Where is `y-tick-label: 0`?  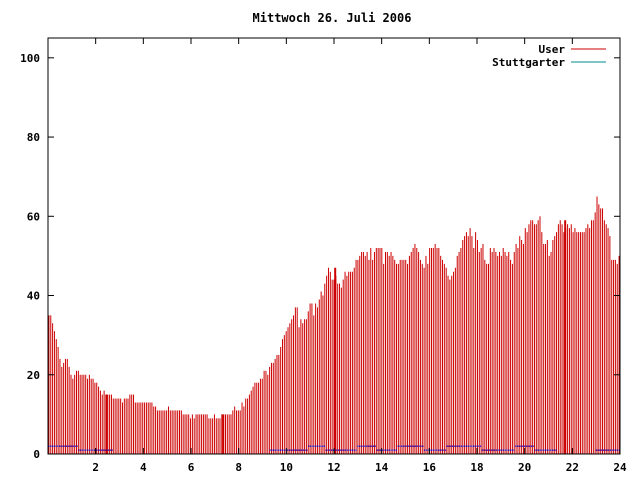
y-tick-label: 0 is located at coordinates (36, 454).